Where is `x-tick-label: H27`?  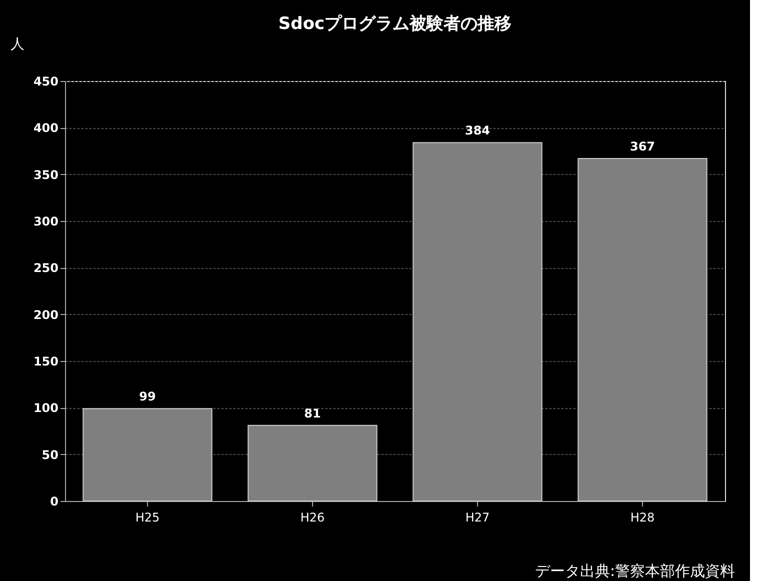
x-tick-label: H27 is located at coordinates (477, 517).